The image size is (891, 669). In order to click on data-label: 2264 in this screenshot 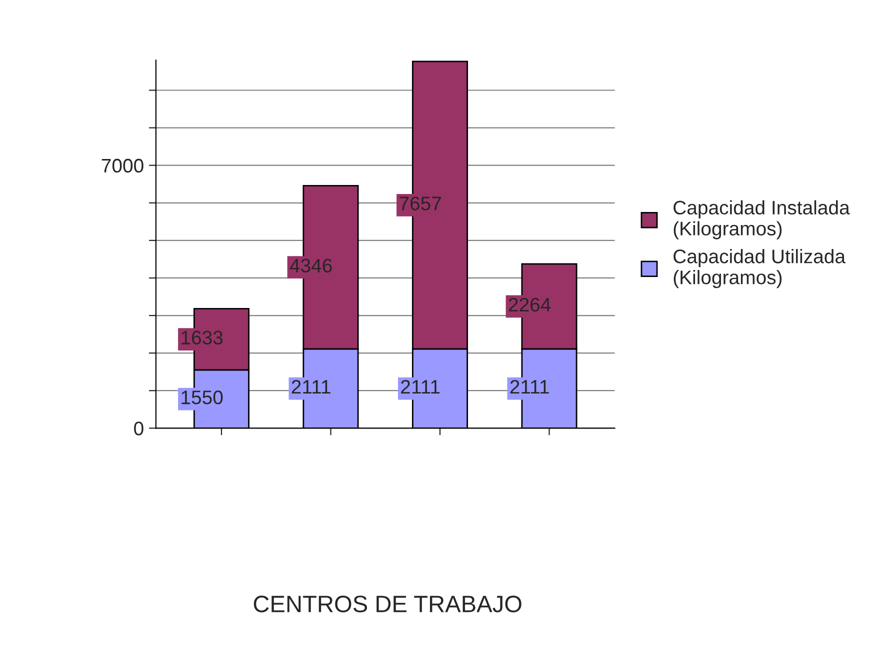, I will do `click(529, 305)`.